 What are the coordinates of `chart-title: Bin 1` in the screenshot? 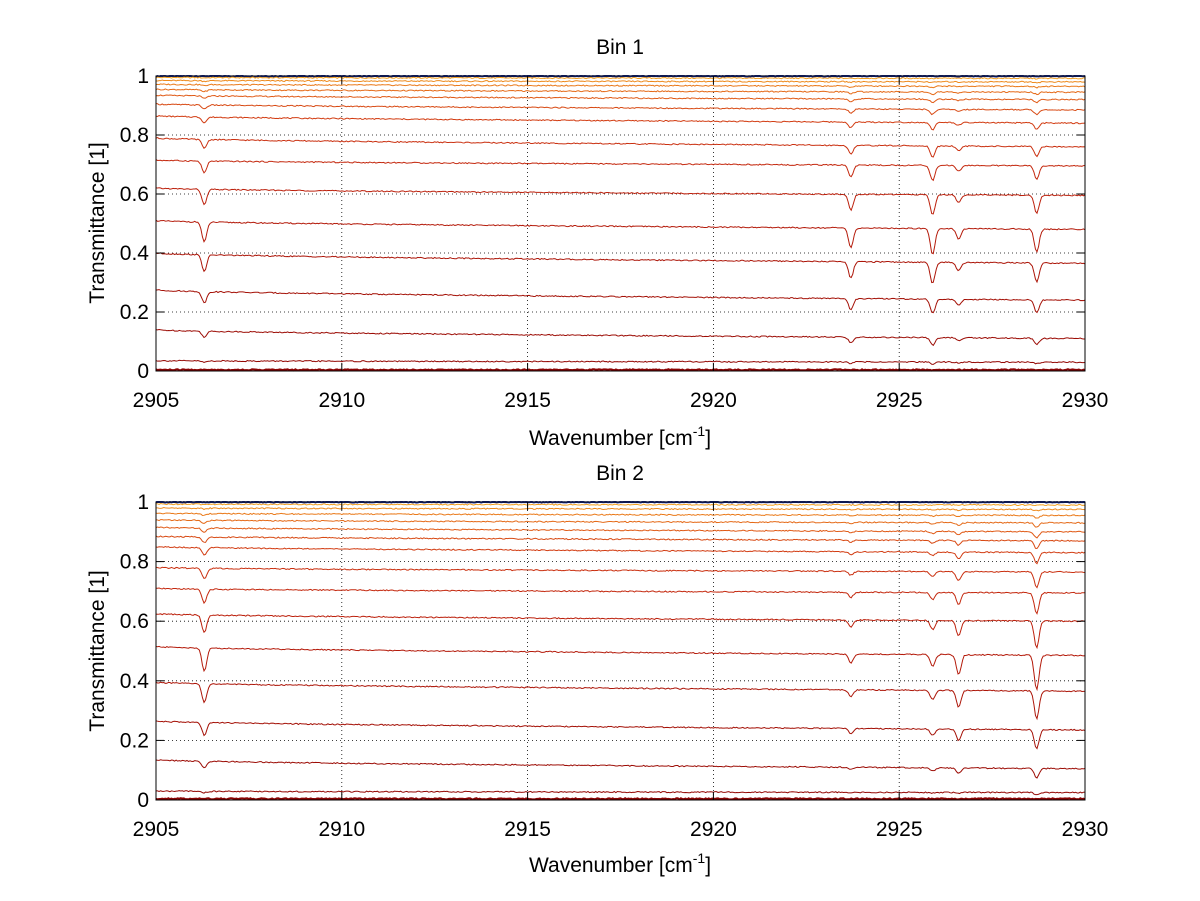 It's located at (620, 47).